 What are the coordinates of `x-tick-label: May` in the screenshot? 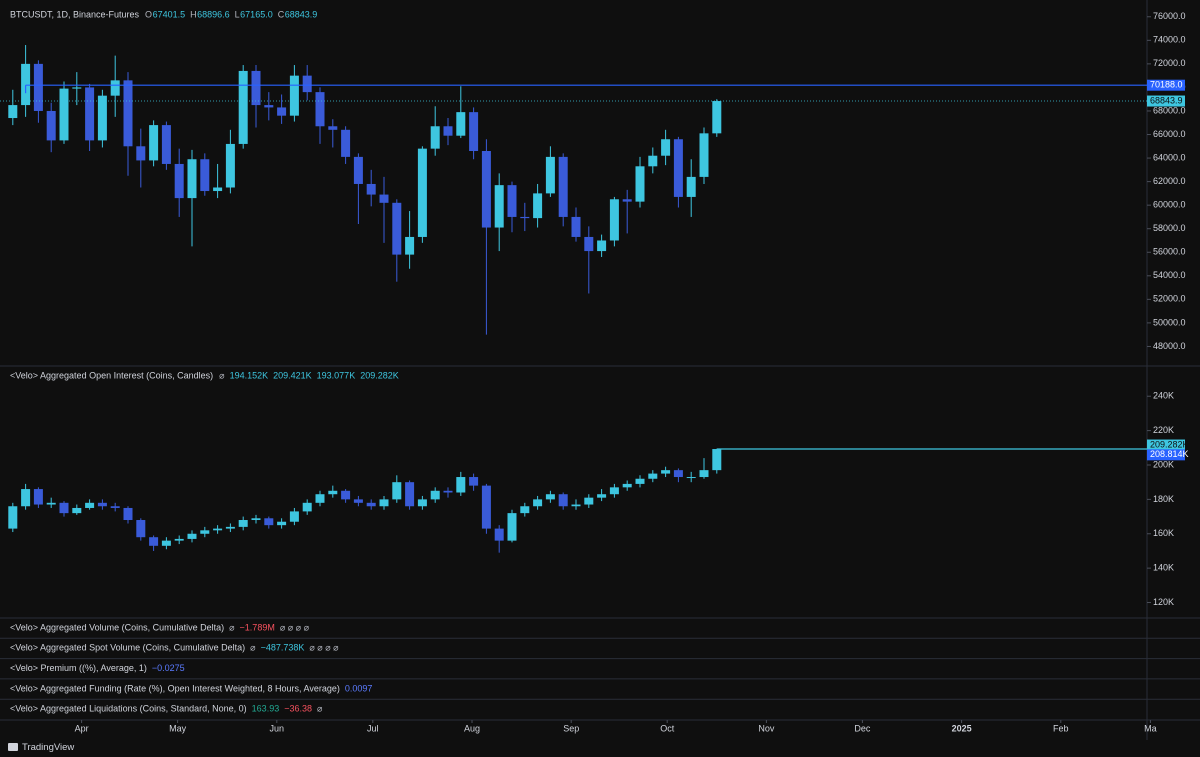 It's located at (178, 728).